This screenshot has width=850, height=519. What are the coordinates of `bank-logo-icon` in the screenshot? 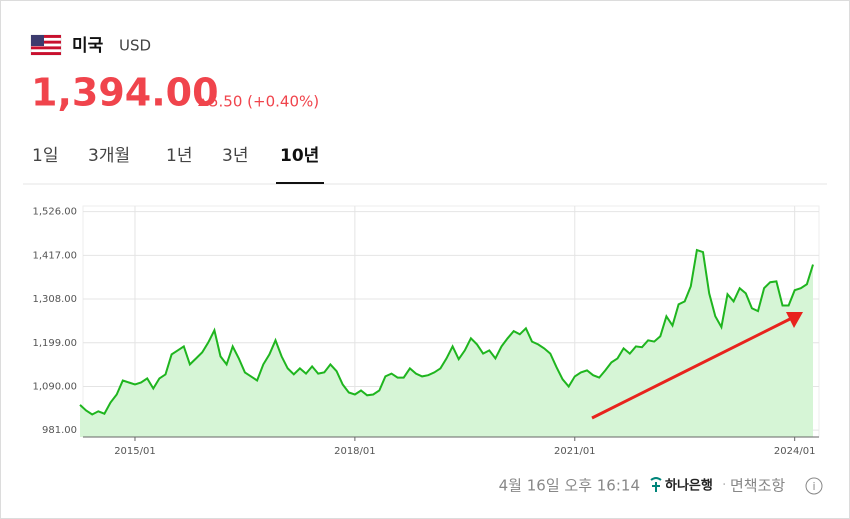 It's located at (656, 484).